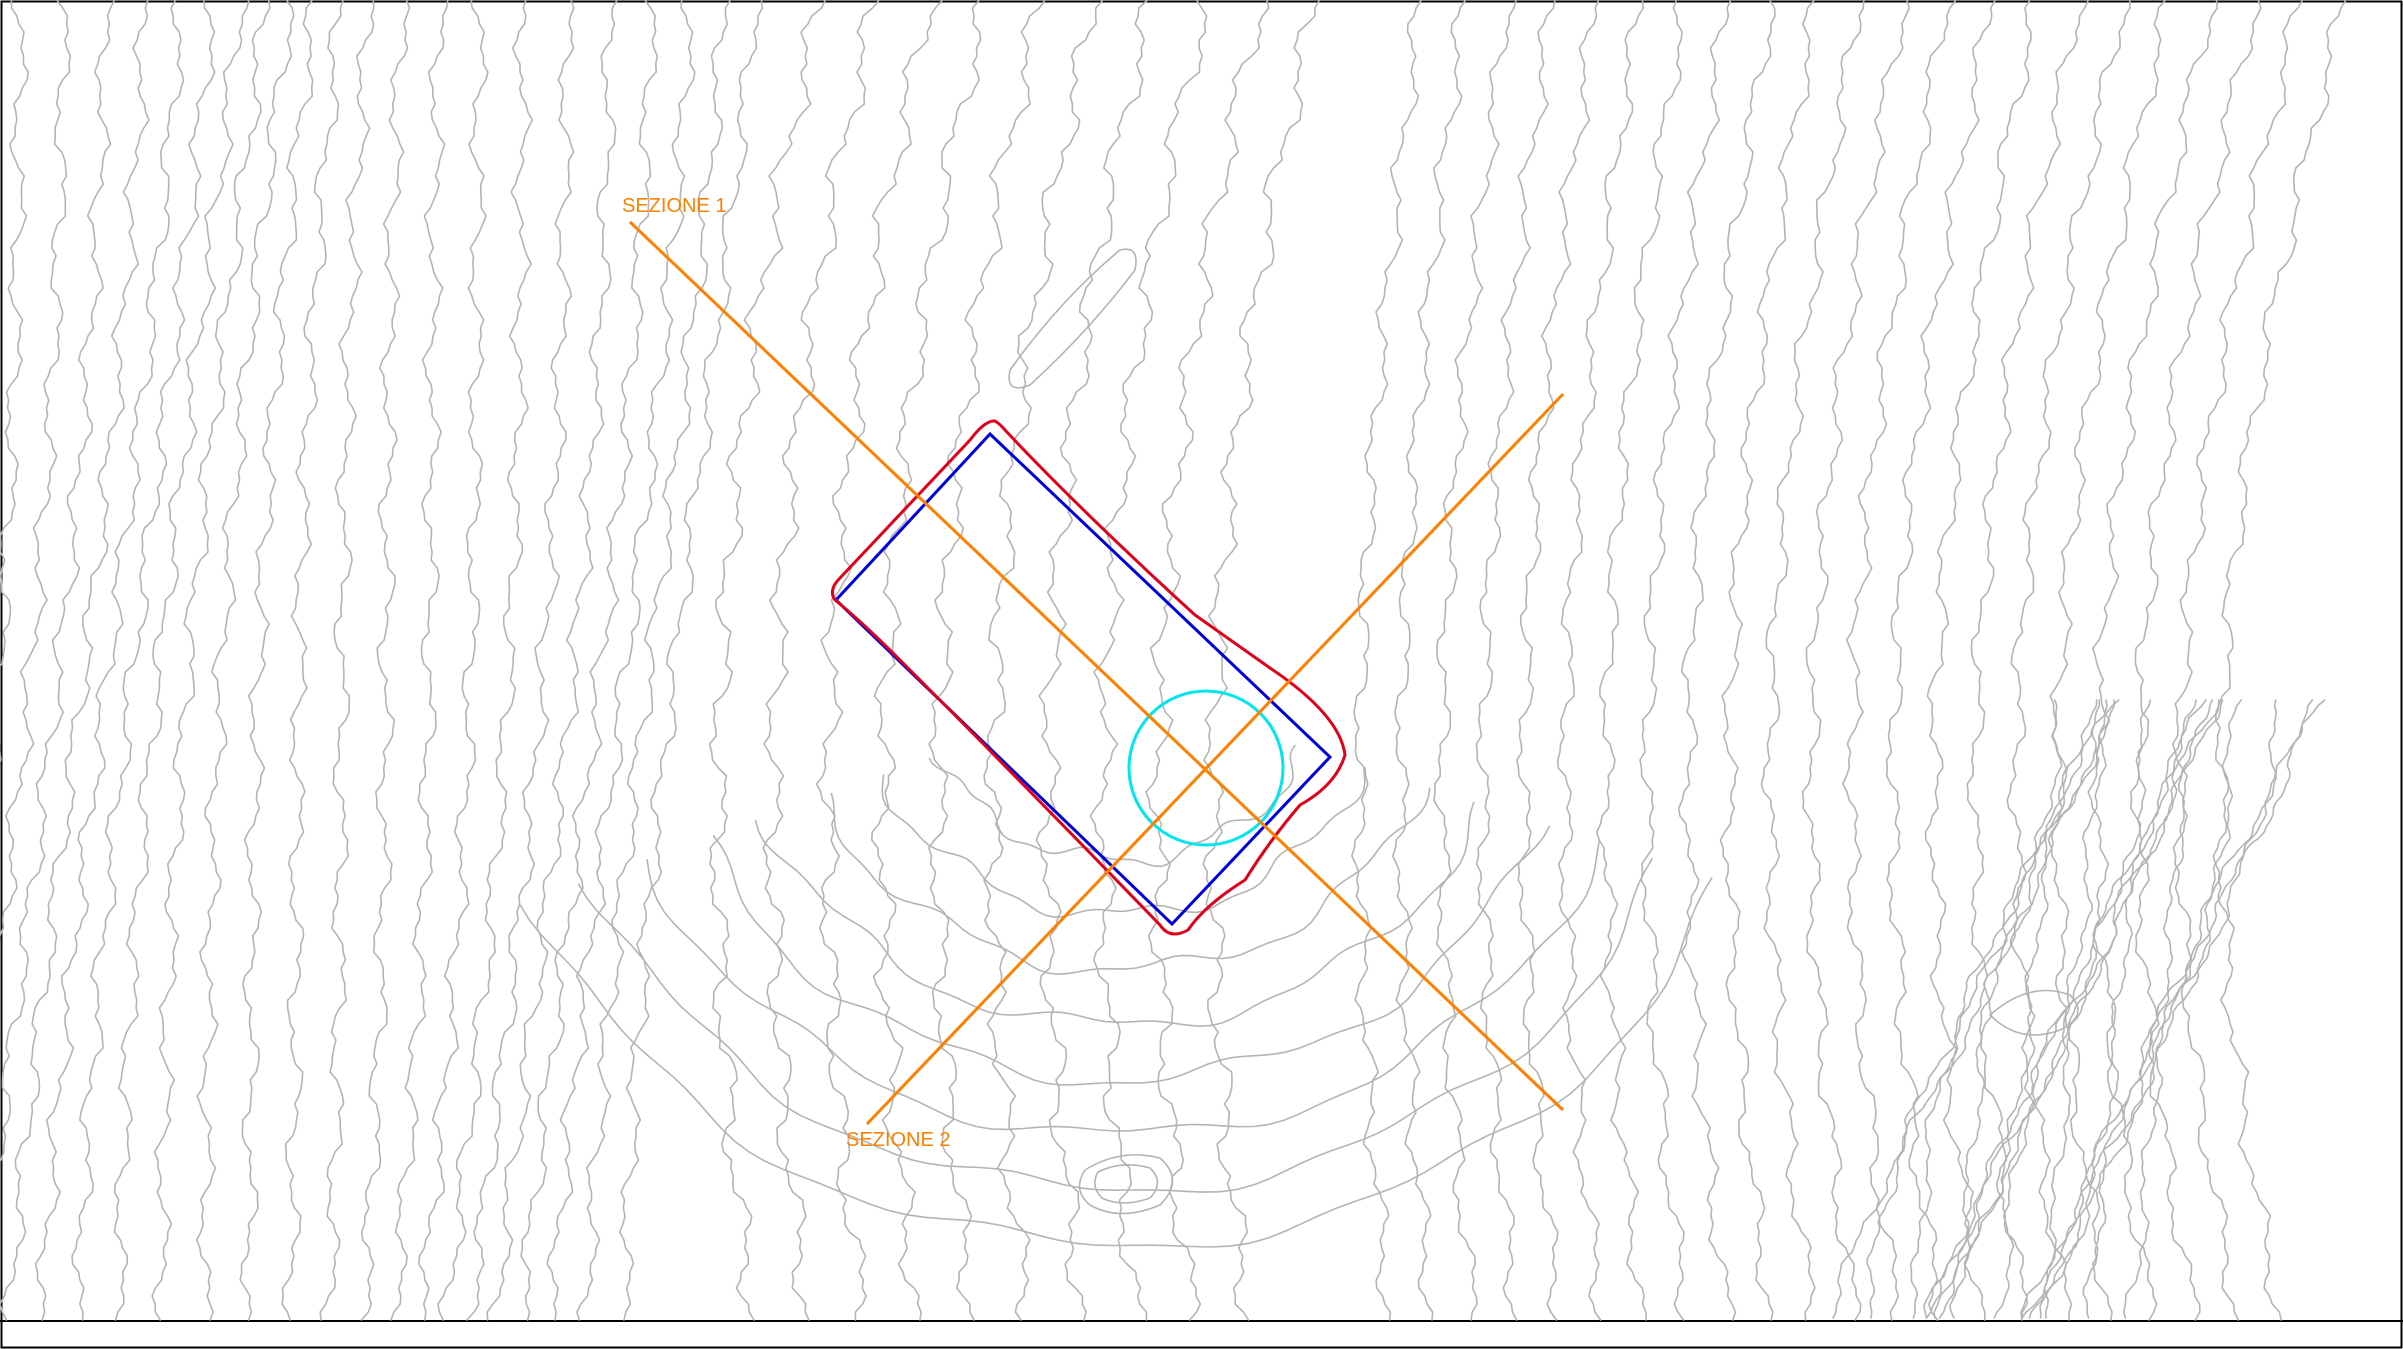 The height and width of the screenshot is (1349, 2403). What do you see at coordinates (1206, 768) in the screenshot?
I see `survey-circle` at bounding box center [1206, 768].